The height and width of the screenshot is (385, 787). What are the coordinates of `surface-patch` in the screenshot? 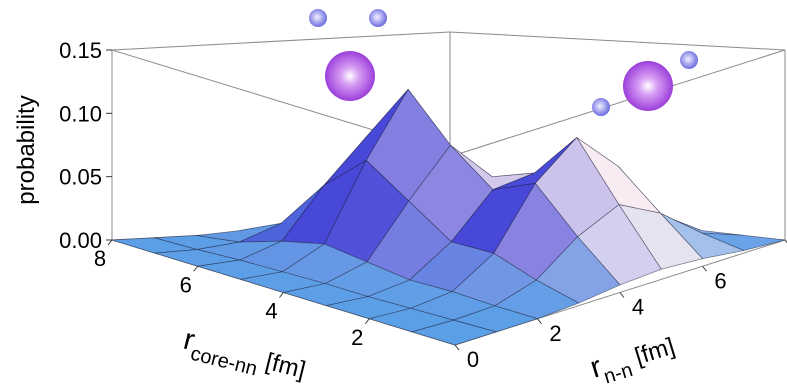 It's located at (454, 332).